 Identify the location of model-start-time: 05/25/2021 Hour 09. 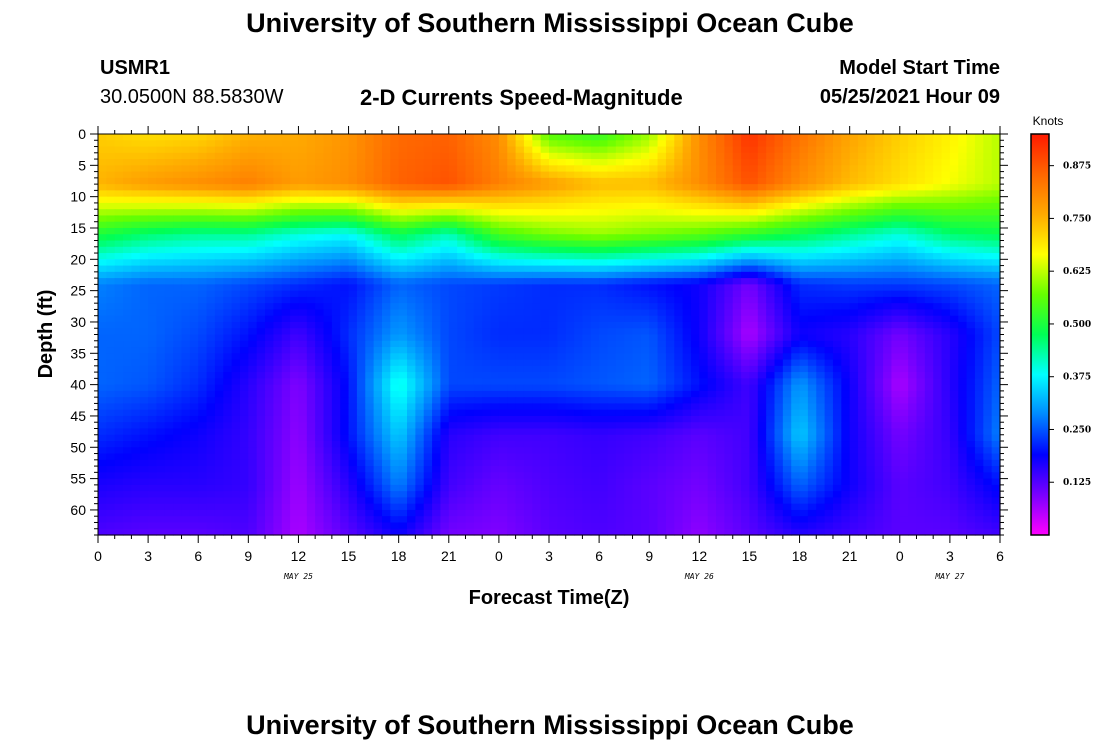
(909, 97).